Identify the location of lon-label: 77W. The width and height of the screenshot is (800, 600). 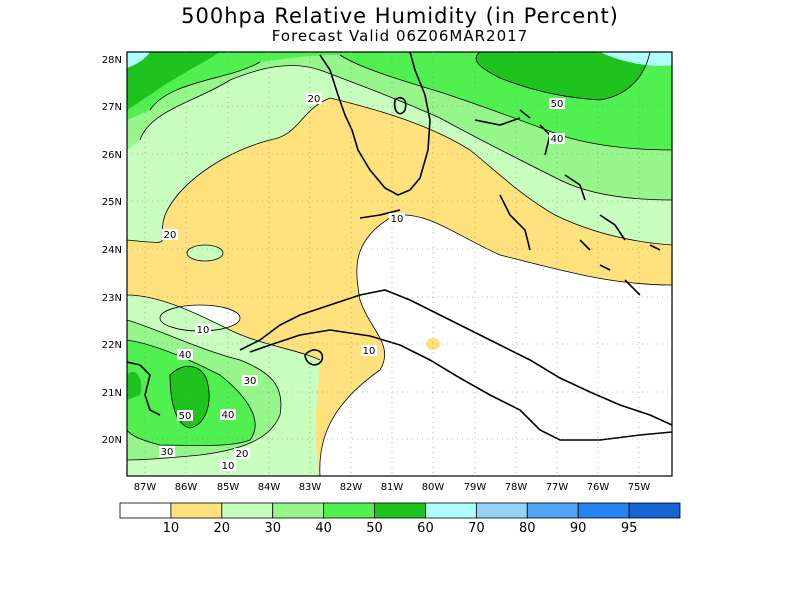
(557, 487).